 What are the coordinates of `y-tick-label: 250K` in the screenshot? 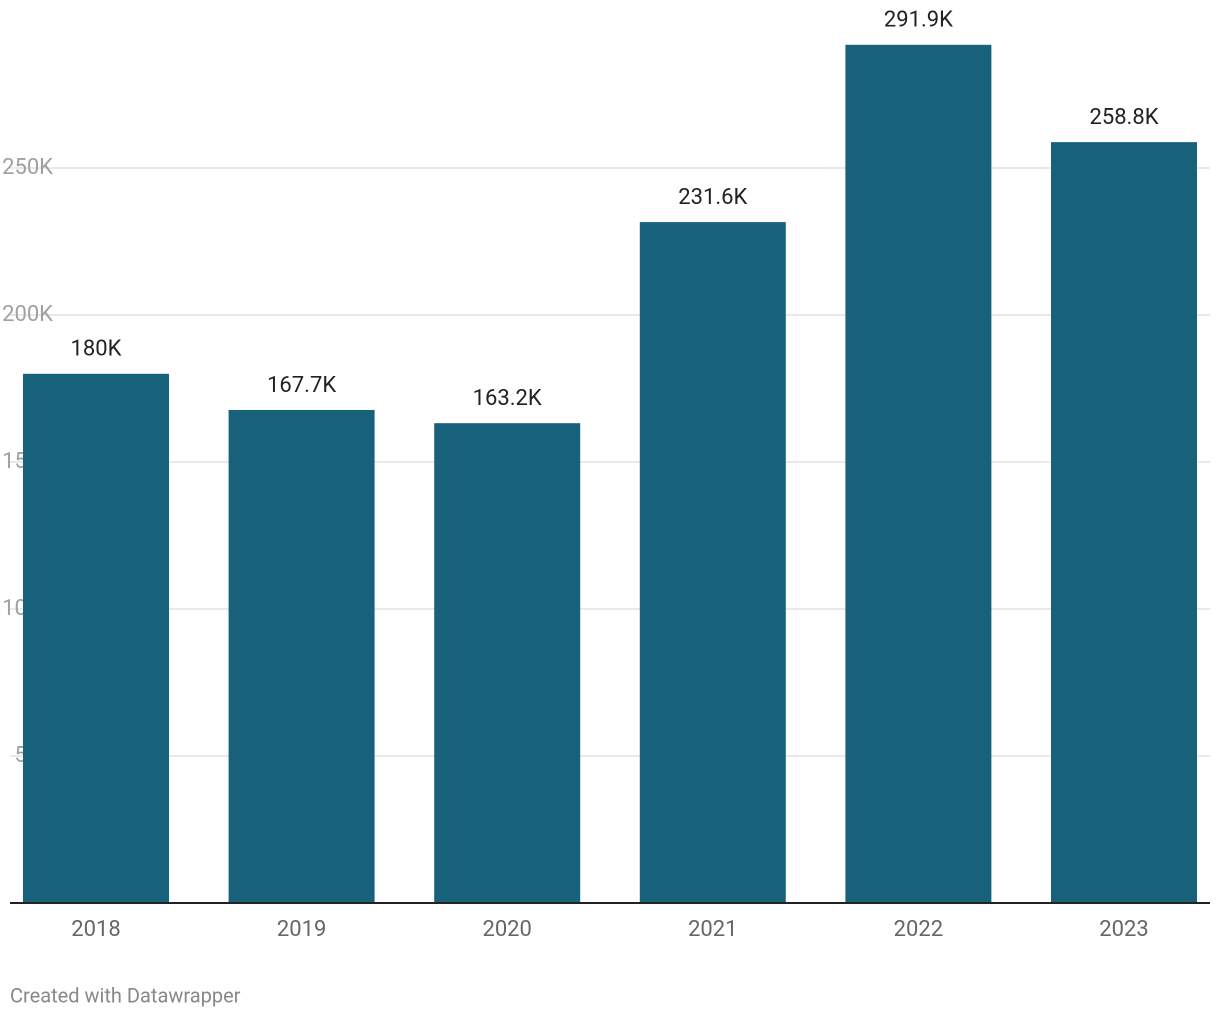 It's located at (27, 167).